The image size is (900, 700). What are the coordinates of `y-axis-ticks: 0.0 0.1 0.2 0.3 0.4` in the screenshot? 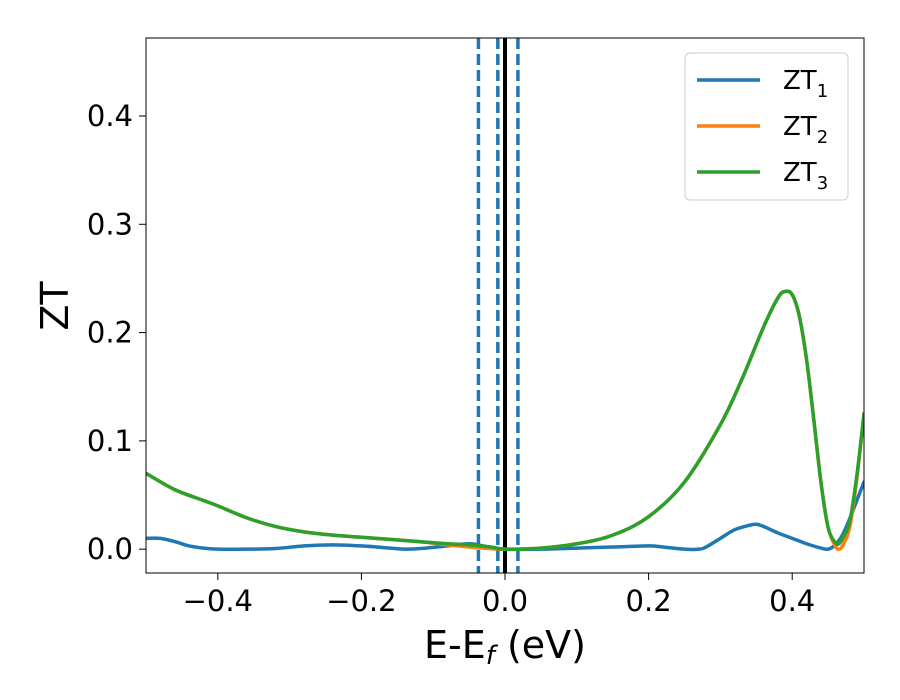 It's located at (116, 332).